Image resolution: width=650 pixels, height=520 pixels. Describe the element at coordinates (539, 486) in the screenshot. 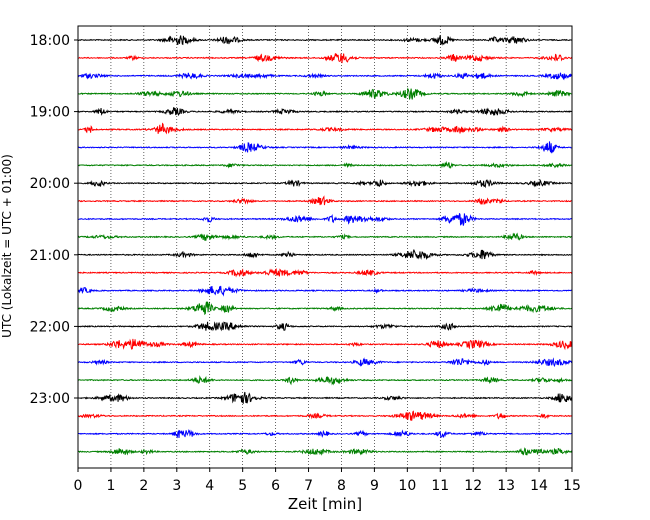

I see `x-tick-label: 14` at that location.